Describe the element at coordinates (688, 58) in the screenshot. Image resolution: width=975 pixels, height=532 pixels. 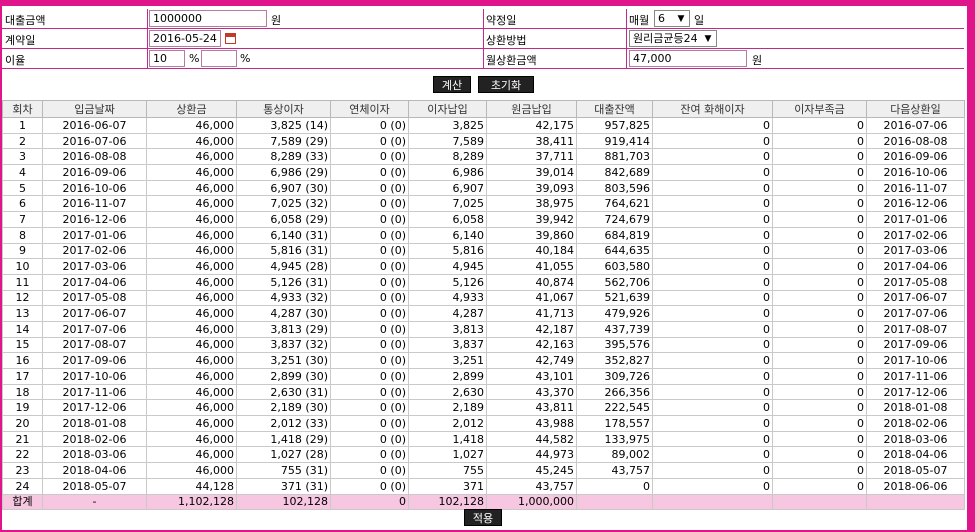
I see `monthly-amount-input: 47,000` at that location.